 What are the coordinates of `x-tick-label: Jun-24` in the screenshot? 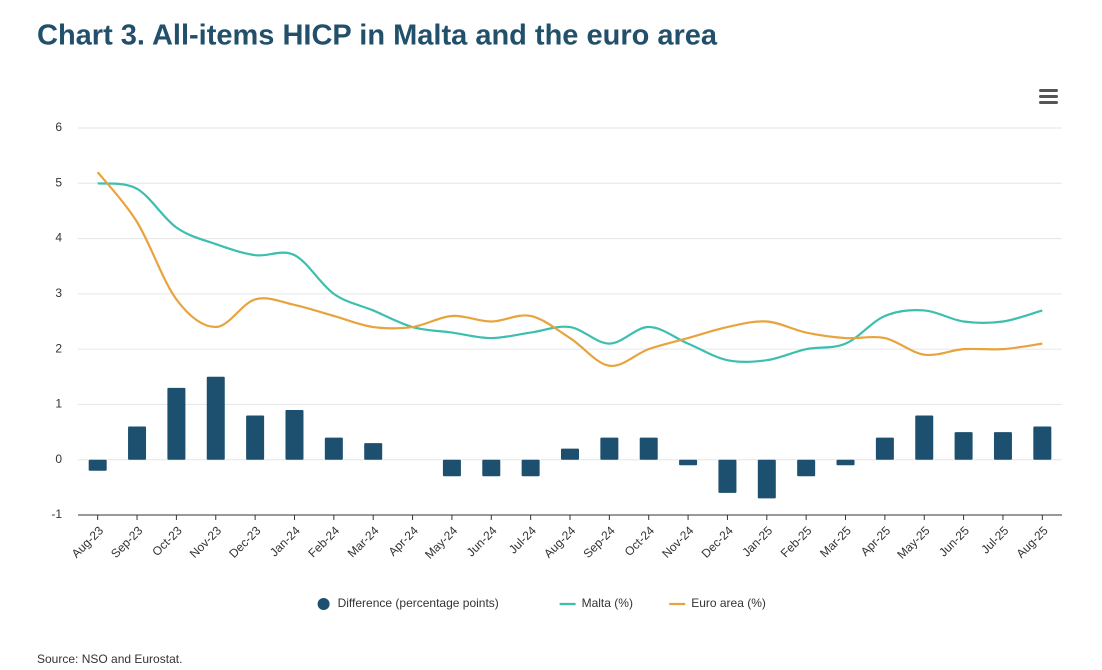 It's located at (482, 541).